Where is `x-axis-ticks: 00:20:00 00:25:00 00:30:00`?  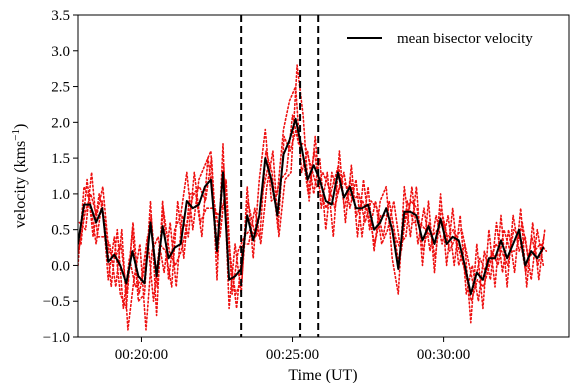
x-axis-ticks: 00:20:00 00:25:00 00:30:00 is located at coordinates (292, 350).